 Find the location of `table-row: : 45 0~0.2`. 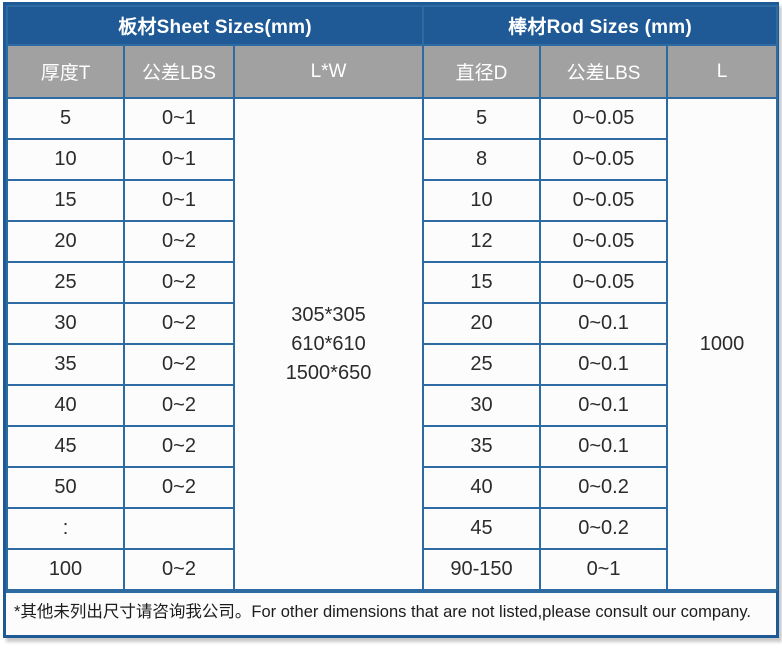

table-row: : 45 0~0.2 is located at coordinates (391, 528).